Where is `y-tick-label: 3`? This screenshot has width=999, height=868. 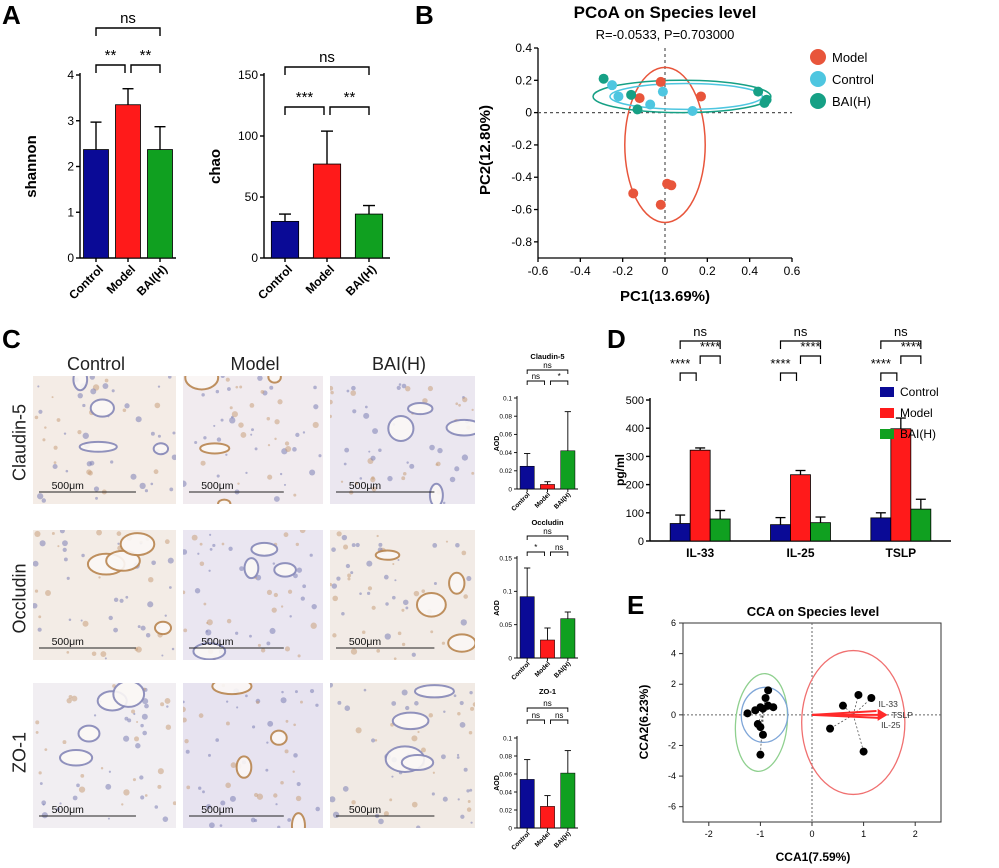 y-tick-label: 3 is located at coordinates (70, 121).